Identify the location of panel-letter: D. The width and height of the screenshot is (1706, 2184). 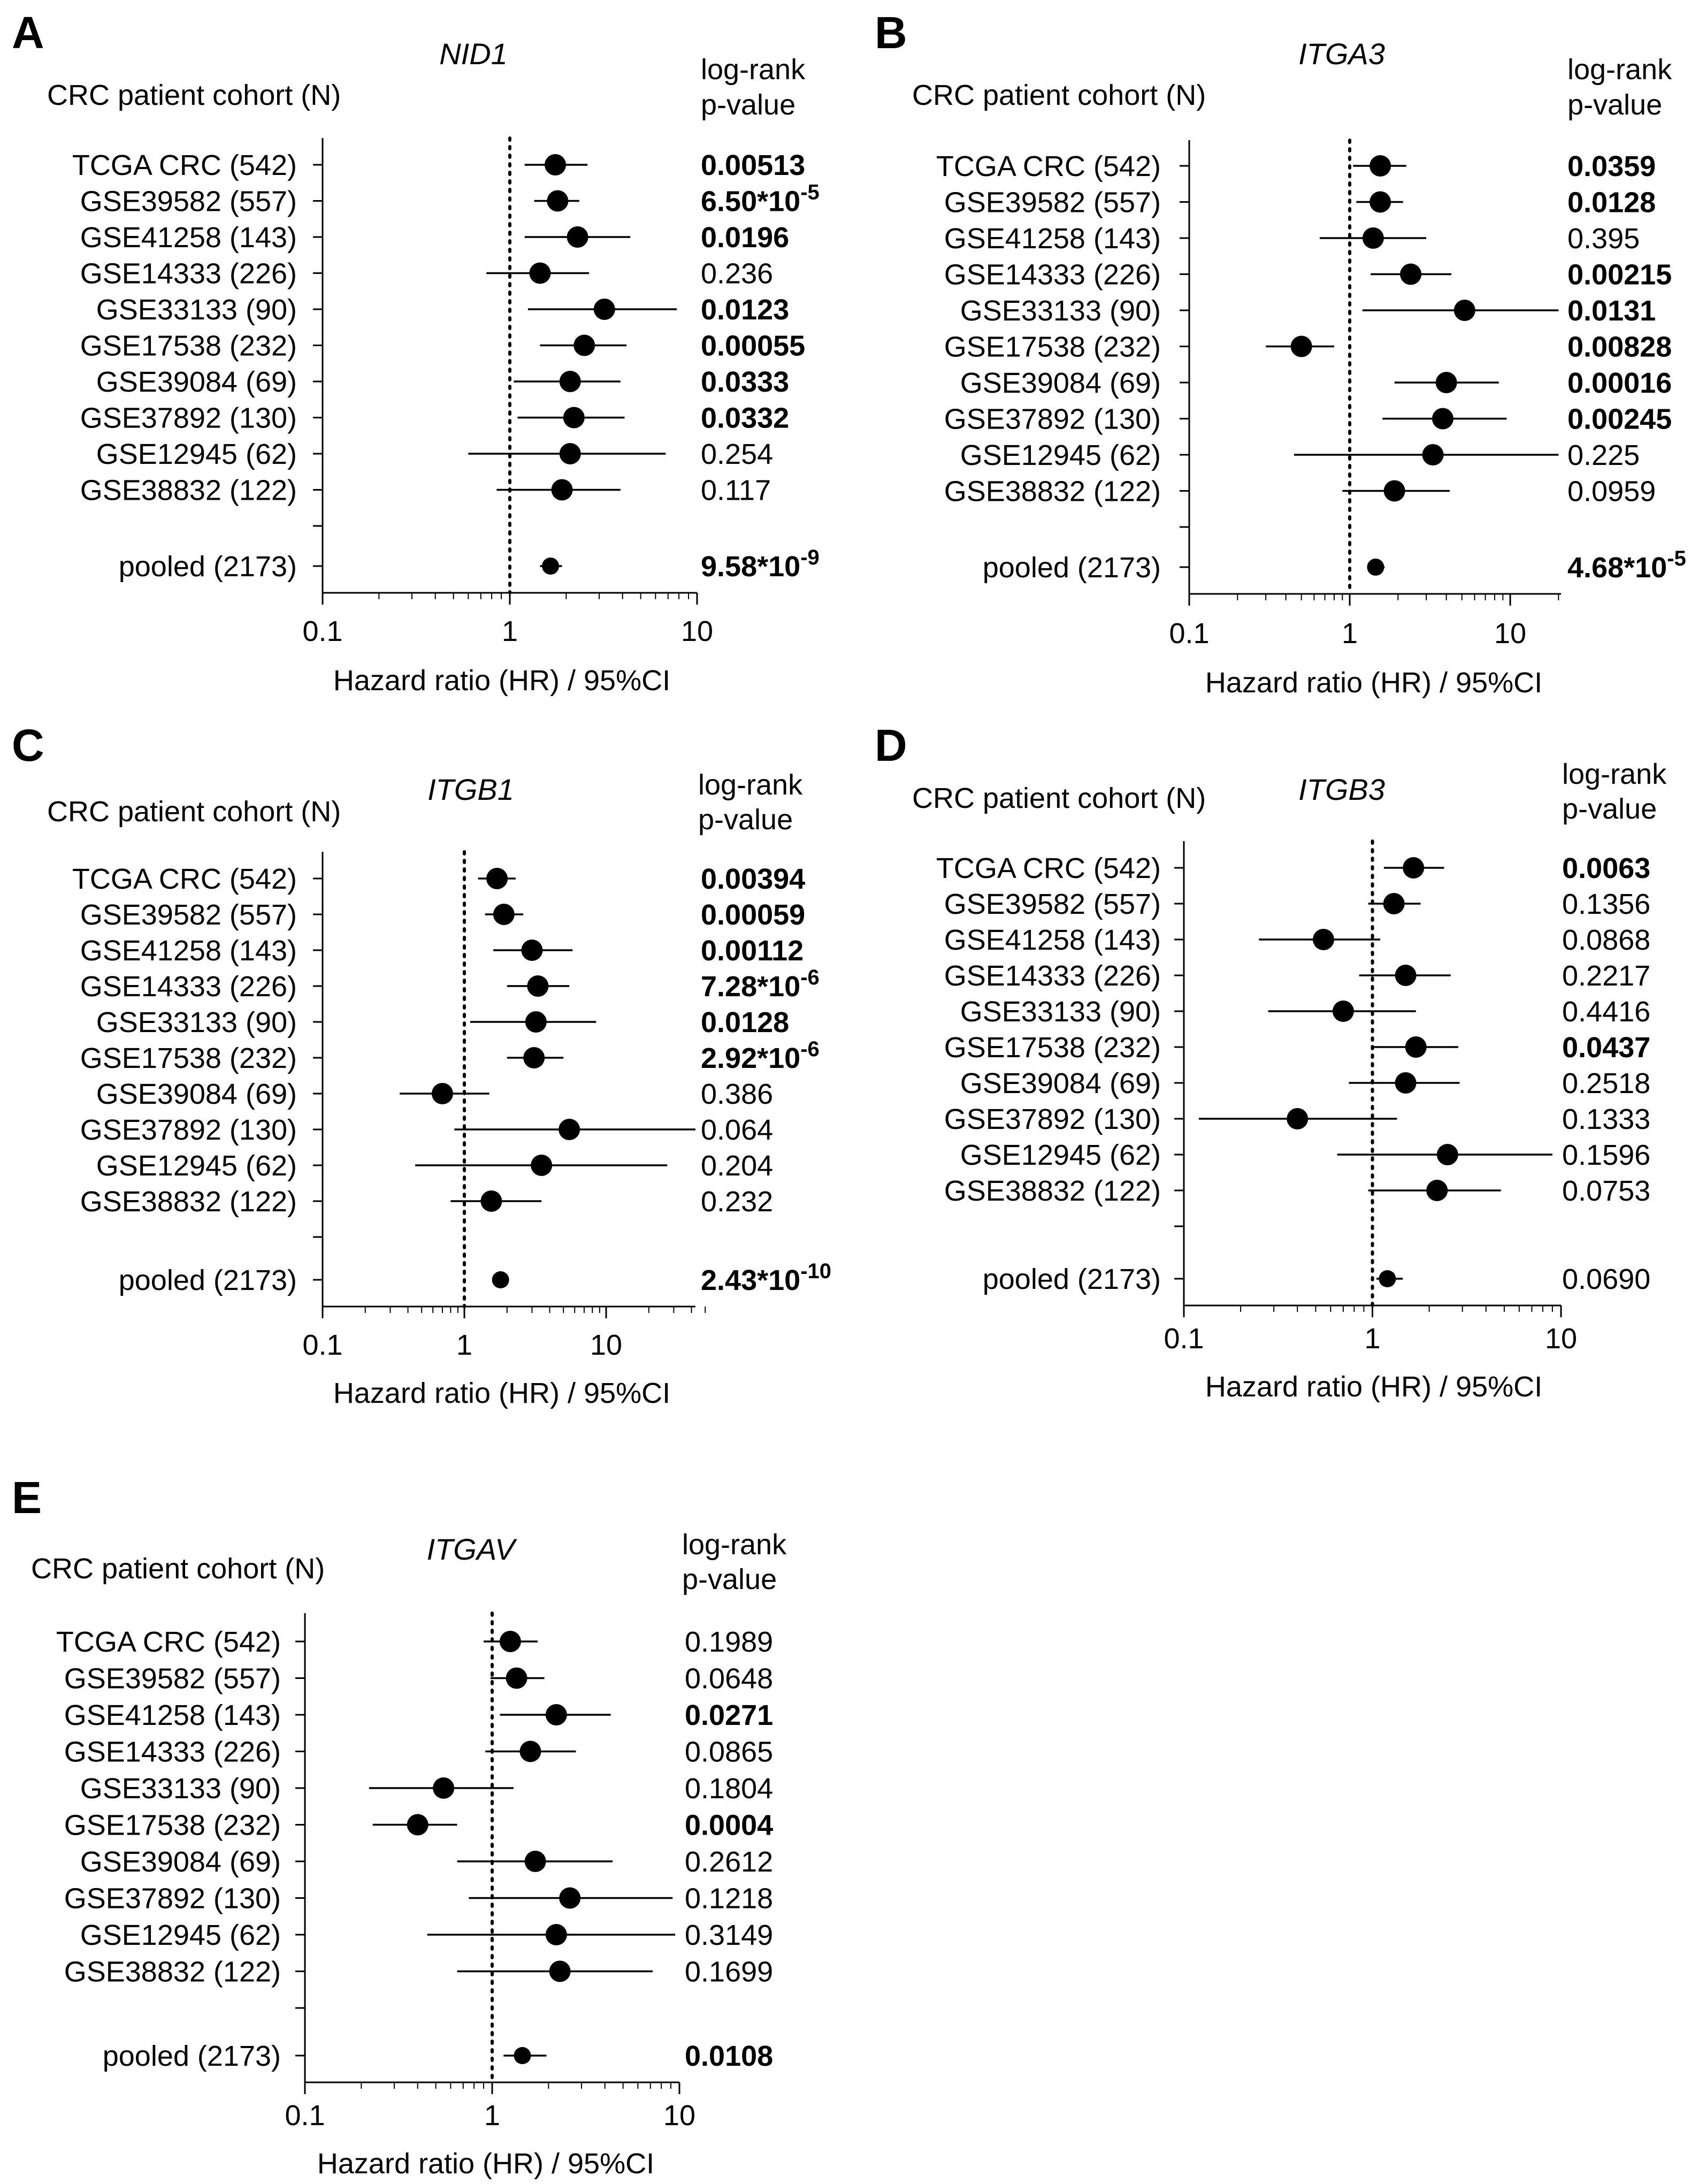
(891, 745).